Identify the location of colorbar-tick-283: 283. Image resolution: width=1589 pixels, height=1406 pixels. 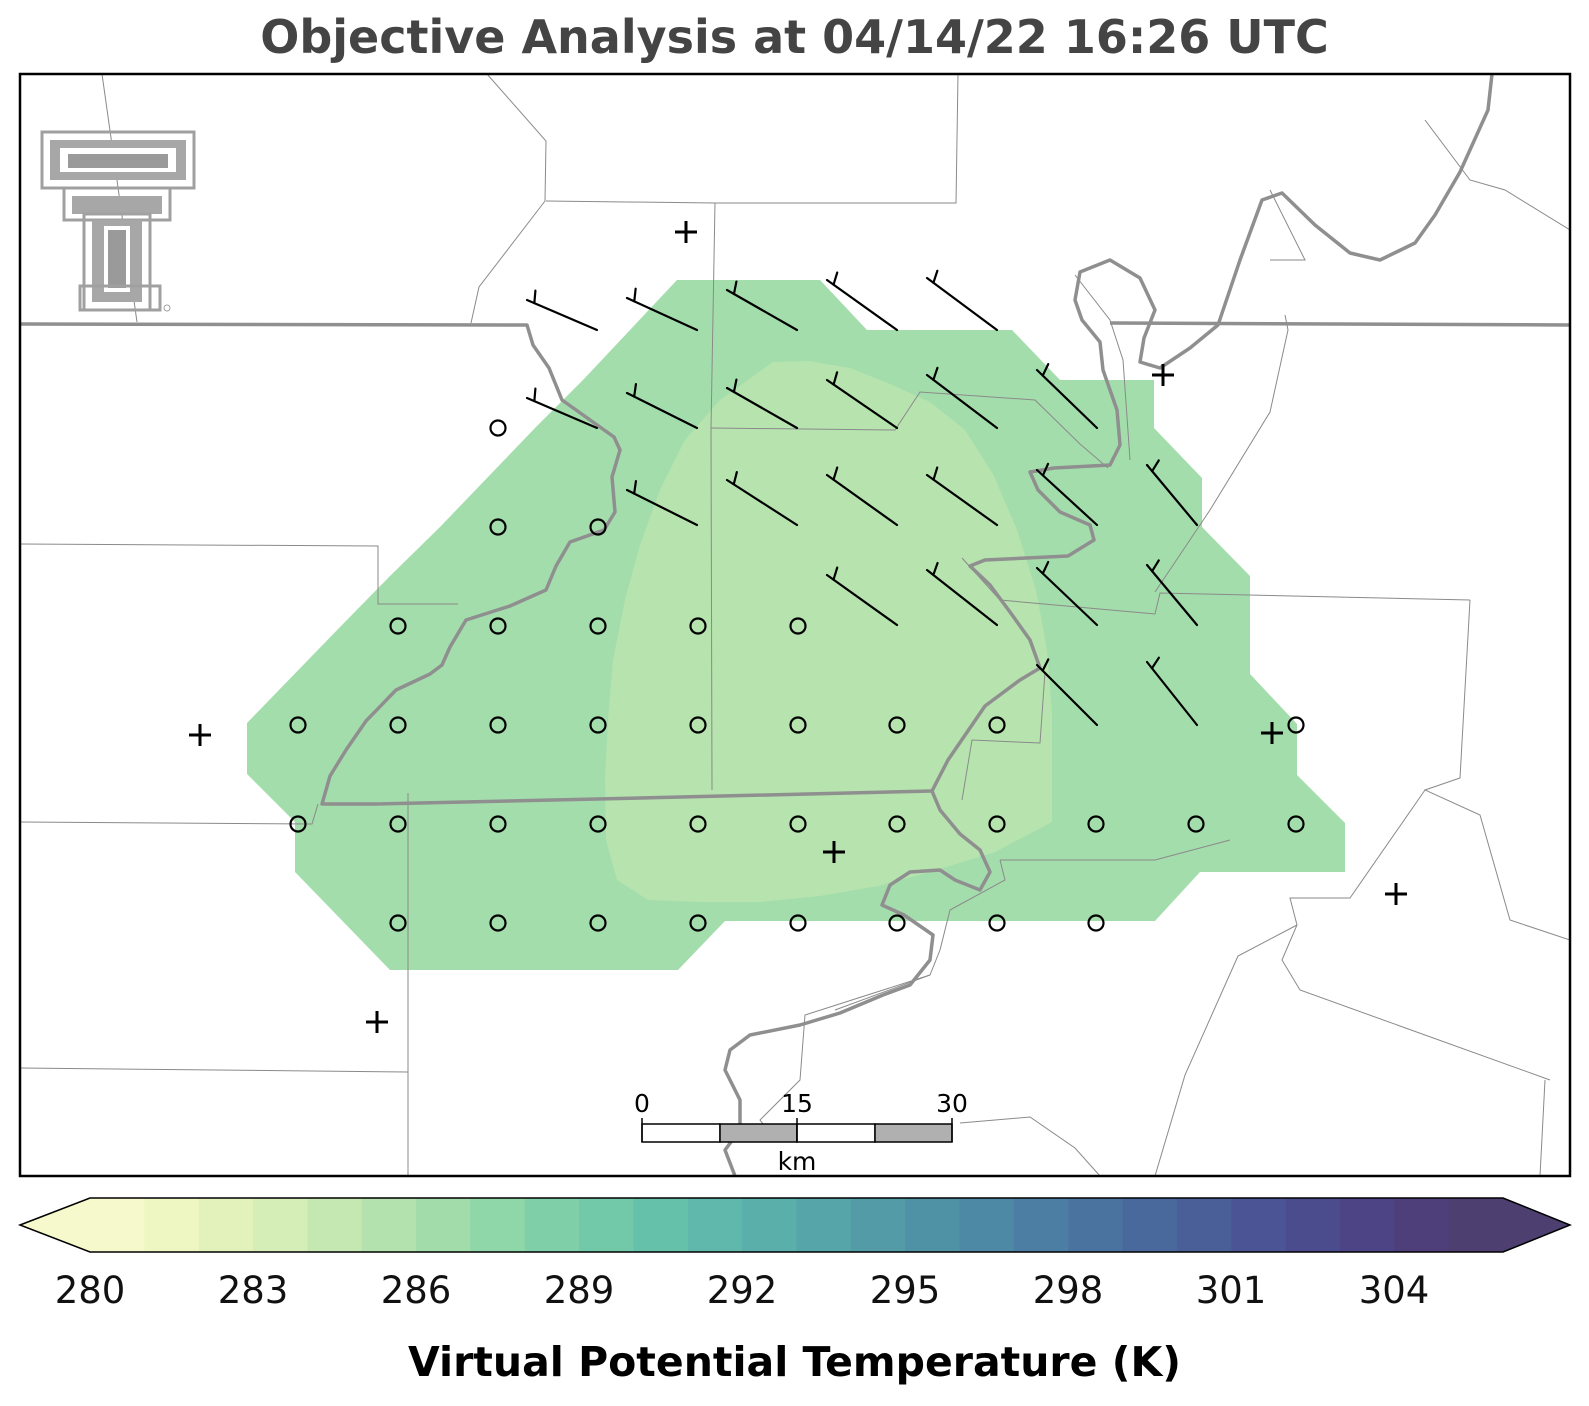
(253, 1290).